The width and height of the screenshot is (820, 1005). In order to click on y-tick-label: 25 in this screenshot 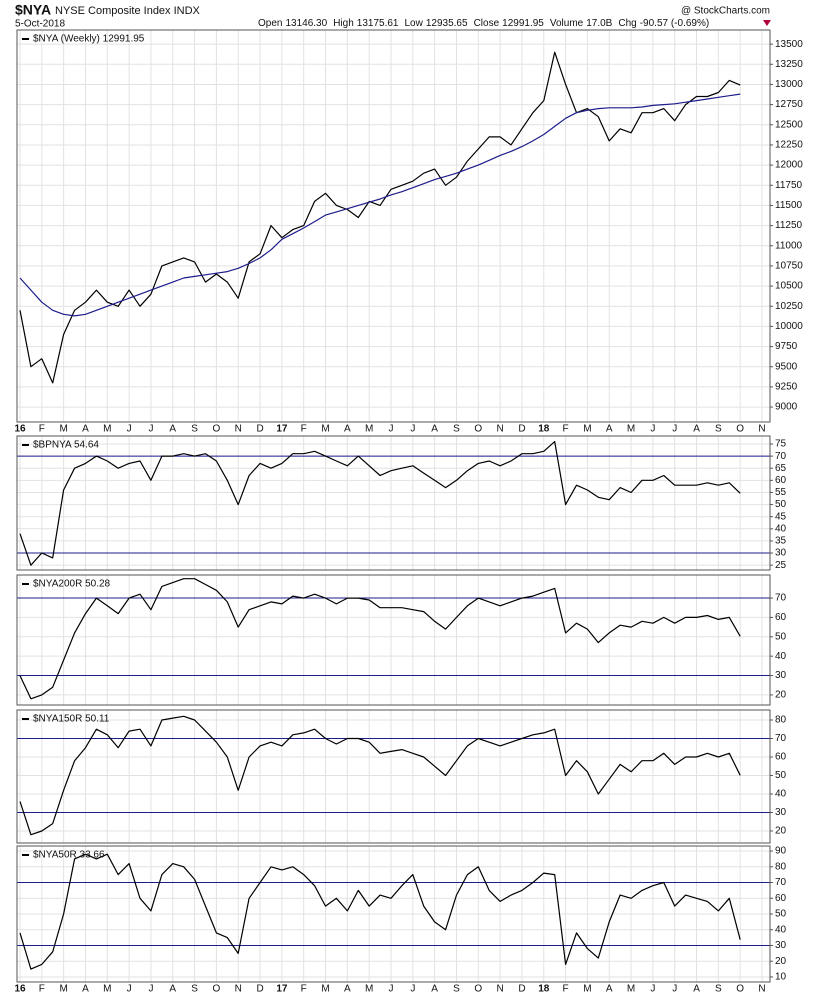, I will do `click(781, 565)`.